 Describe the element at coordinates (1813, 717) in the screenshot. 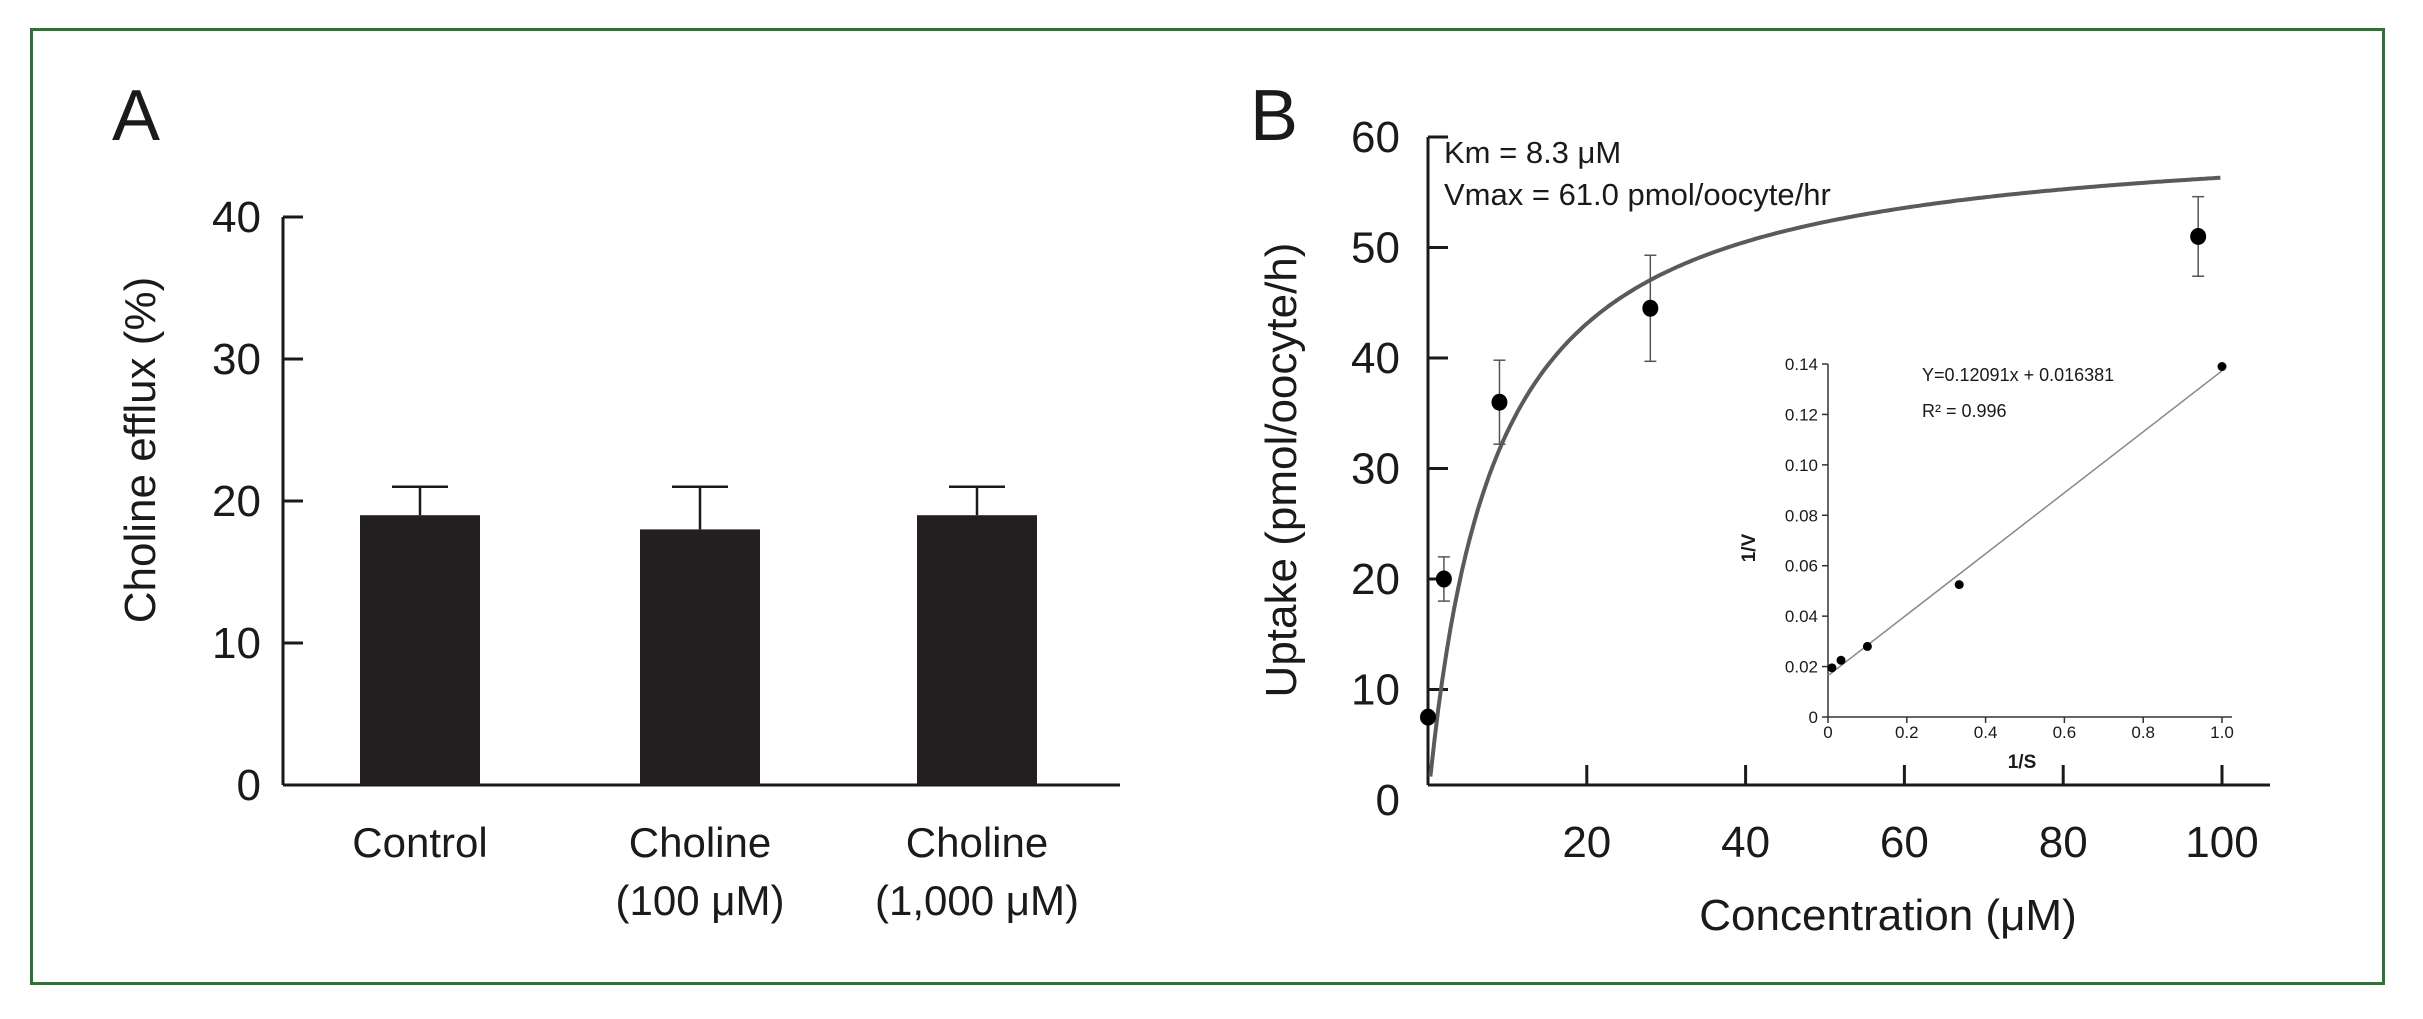

I see `inset-y-tick-label: 0` at that location.